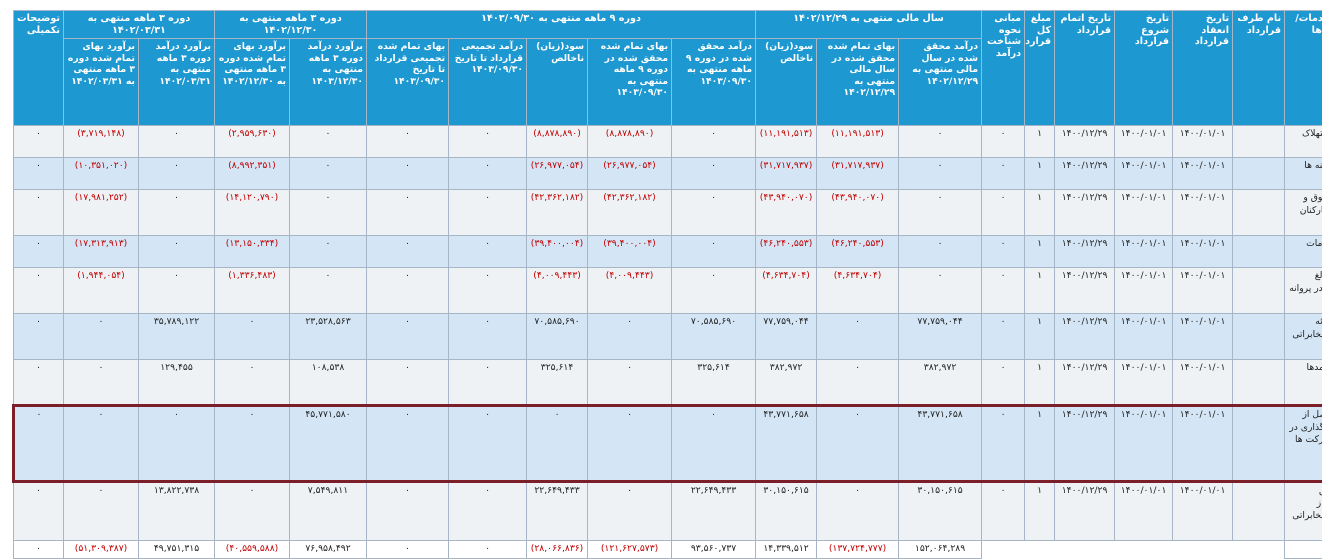  Describe the element at coordinates (940, 383) in the screenshot. I see `cell-fy-revenue: ۳۸۲,۹۷۲` at that location.